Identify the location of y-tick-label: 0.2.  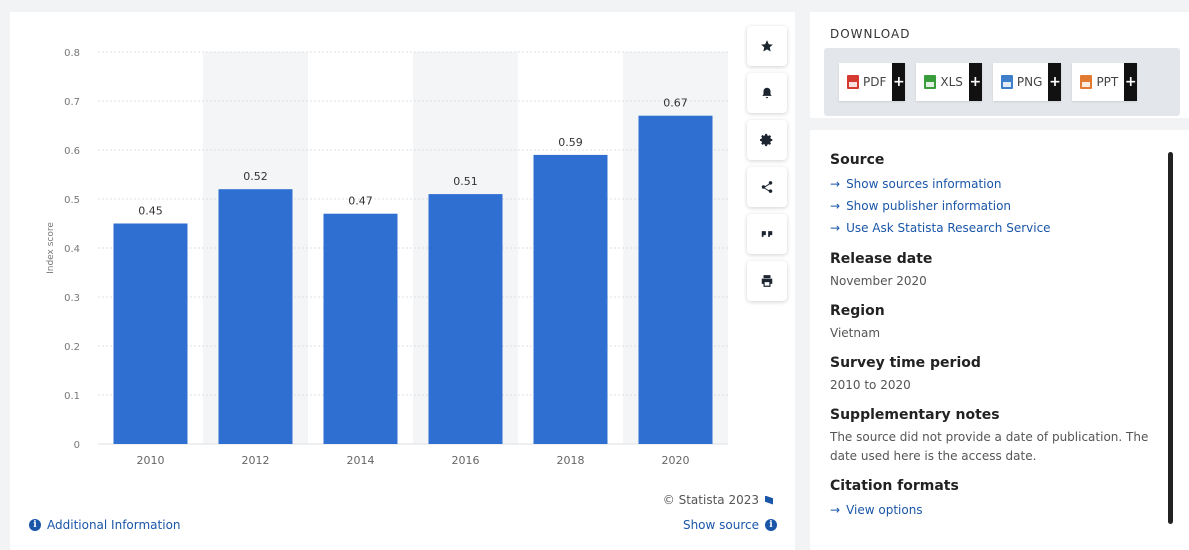
(72, 347).